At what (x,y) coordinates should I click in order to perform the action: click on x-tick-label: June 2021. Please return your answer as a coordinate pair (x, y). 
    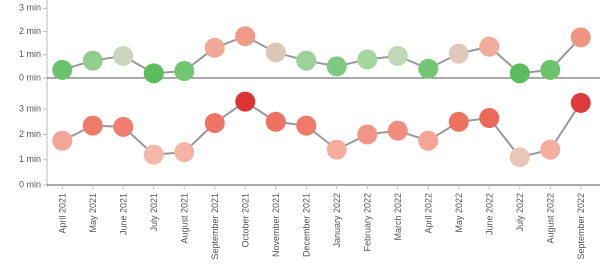
    Looking at the image, I should click on (124, 214).